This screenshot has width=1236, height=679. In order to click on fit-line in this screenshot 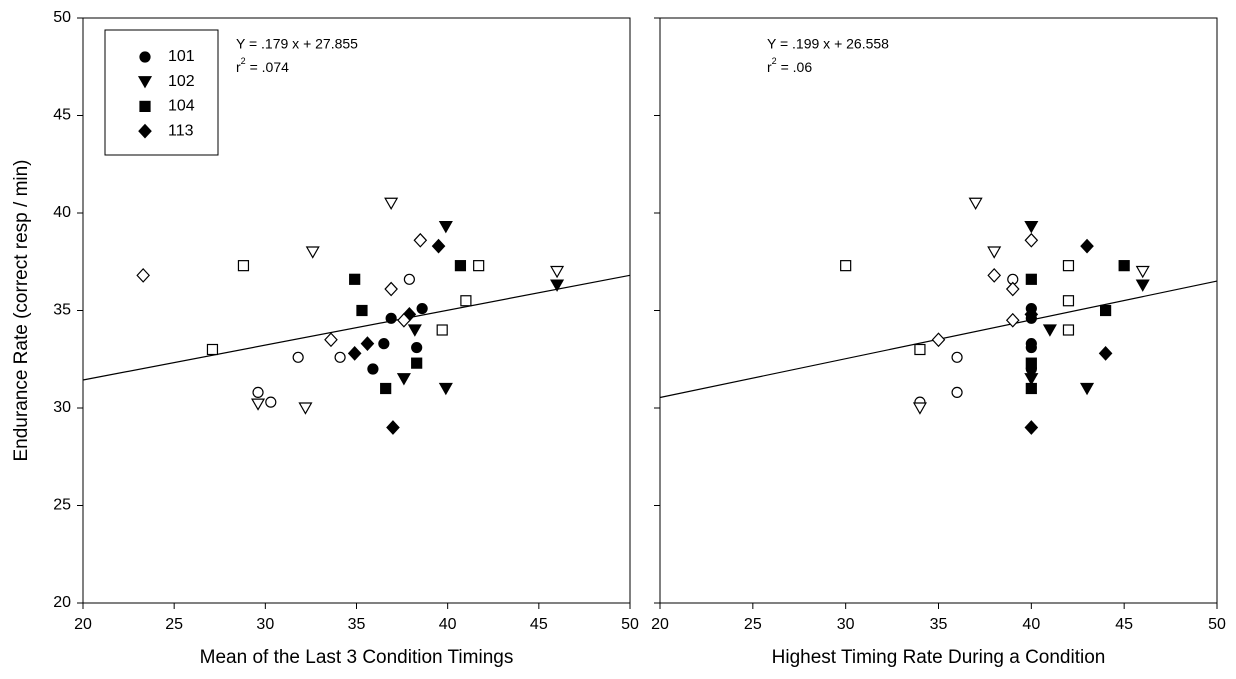, I will do `click(356, 327)`.